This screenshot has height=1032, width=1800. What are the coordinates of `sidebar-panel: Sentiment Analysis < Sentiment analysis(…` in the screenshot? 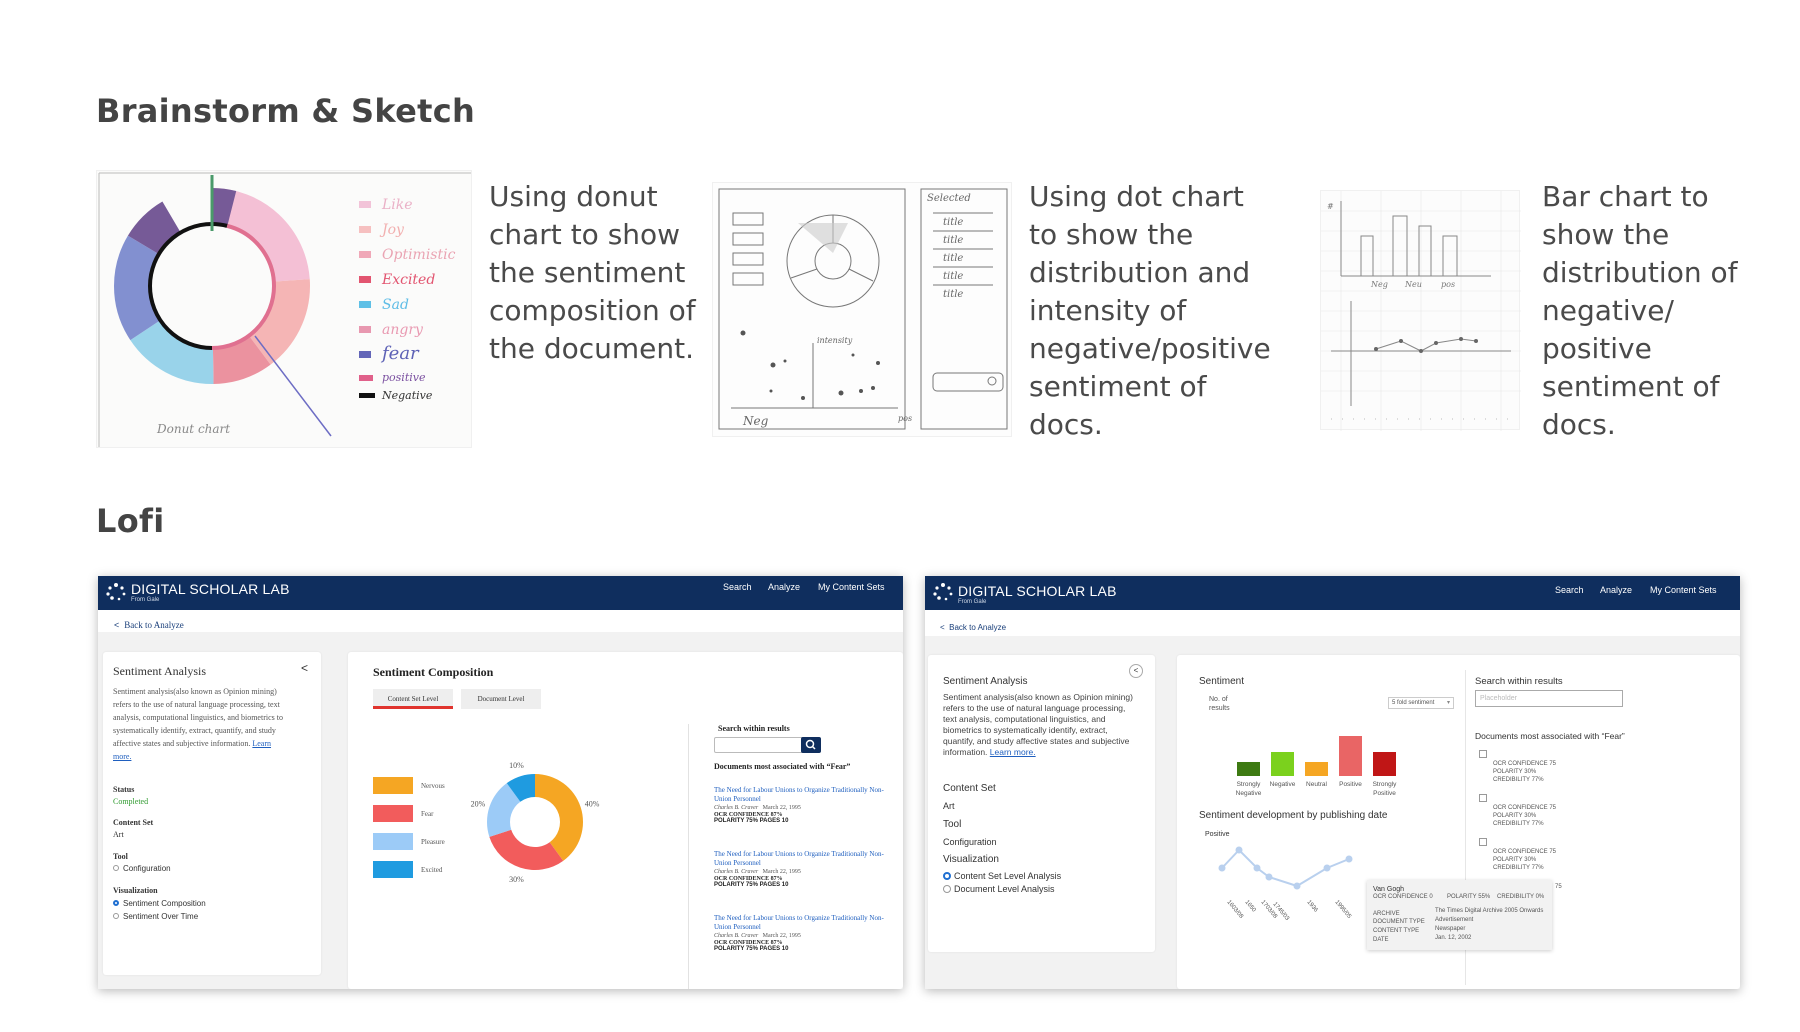 It's located at (1041, 803).